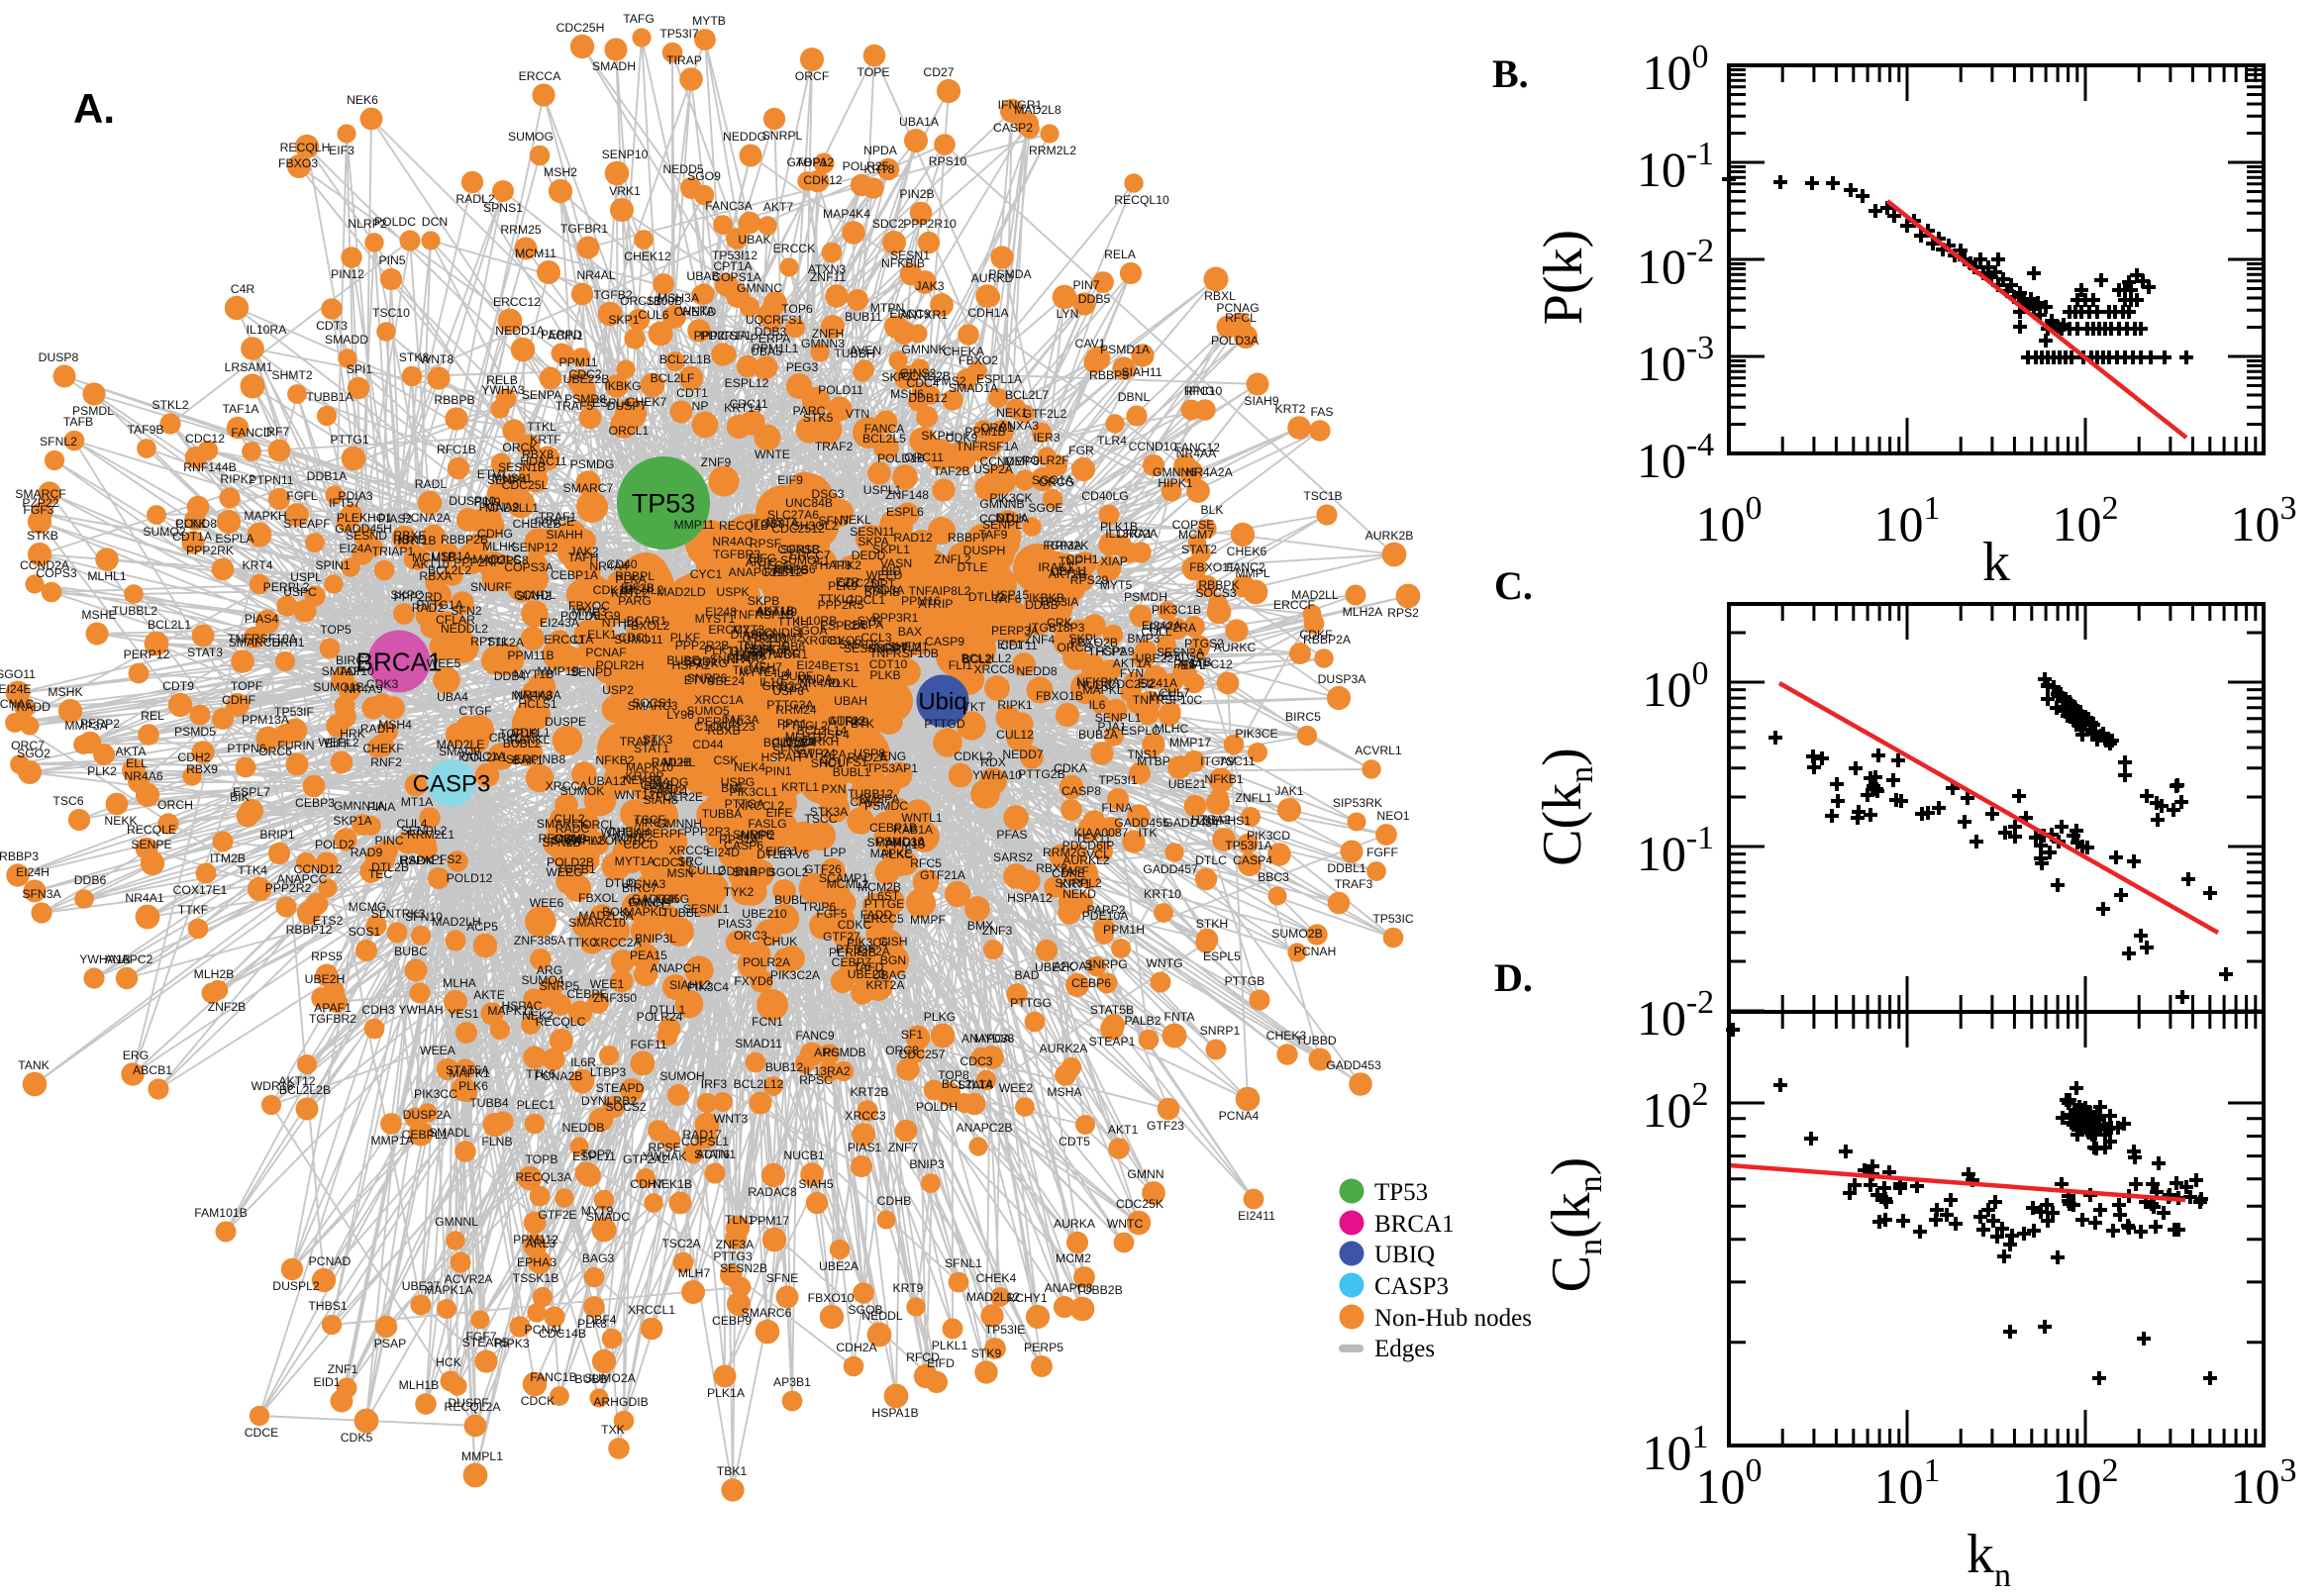 This screenshot has width=2323, height=1596. Describe the element at coordinates (795, 569) in the screenshot. I see `svg-text: COPS6` at that location.